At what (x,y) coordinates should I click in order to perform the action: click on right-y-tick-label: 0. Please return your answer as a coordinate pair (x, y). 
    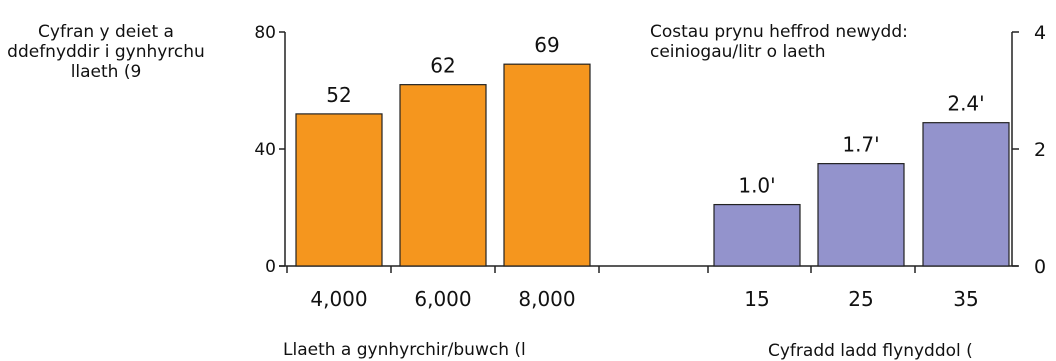
    Looking at the image, I should click on (1040, 267).